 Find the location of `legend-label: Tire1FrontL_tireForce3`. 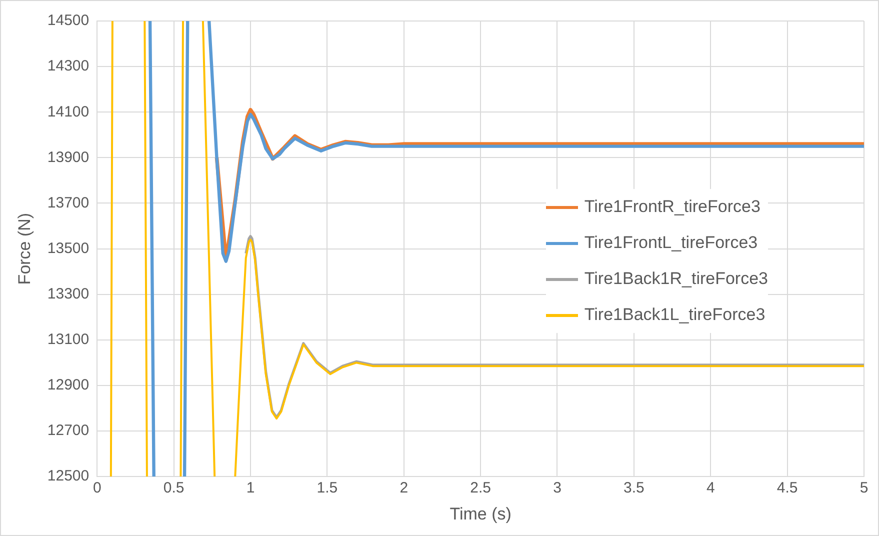

legend-label: Tire1FrontL_tireForce3 is located at coordinates (671, 243).